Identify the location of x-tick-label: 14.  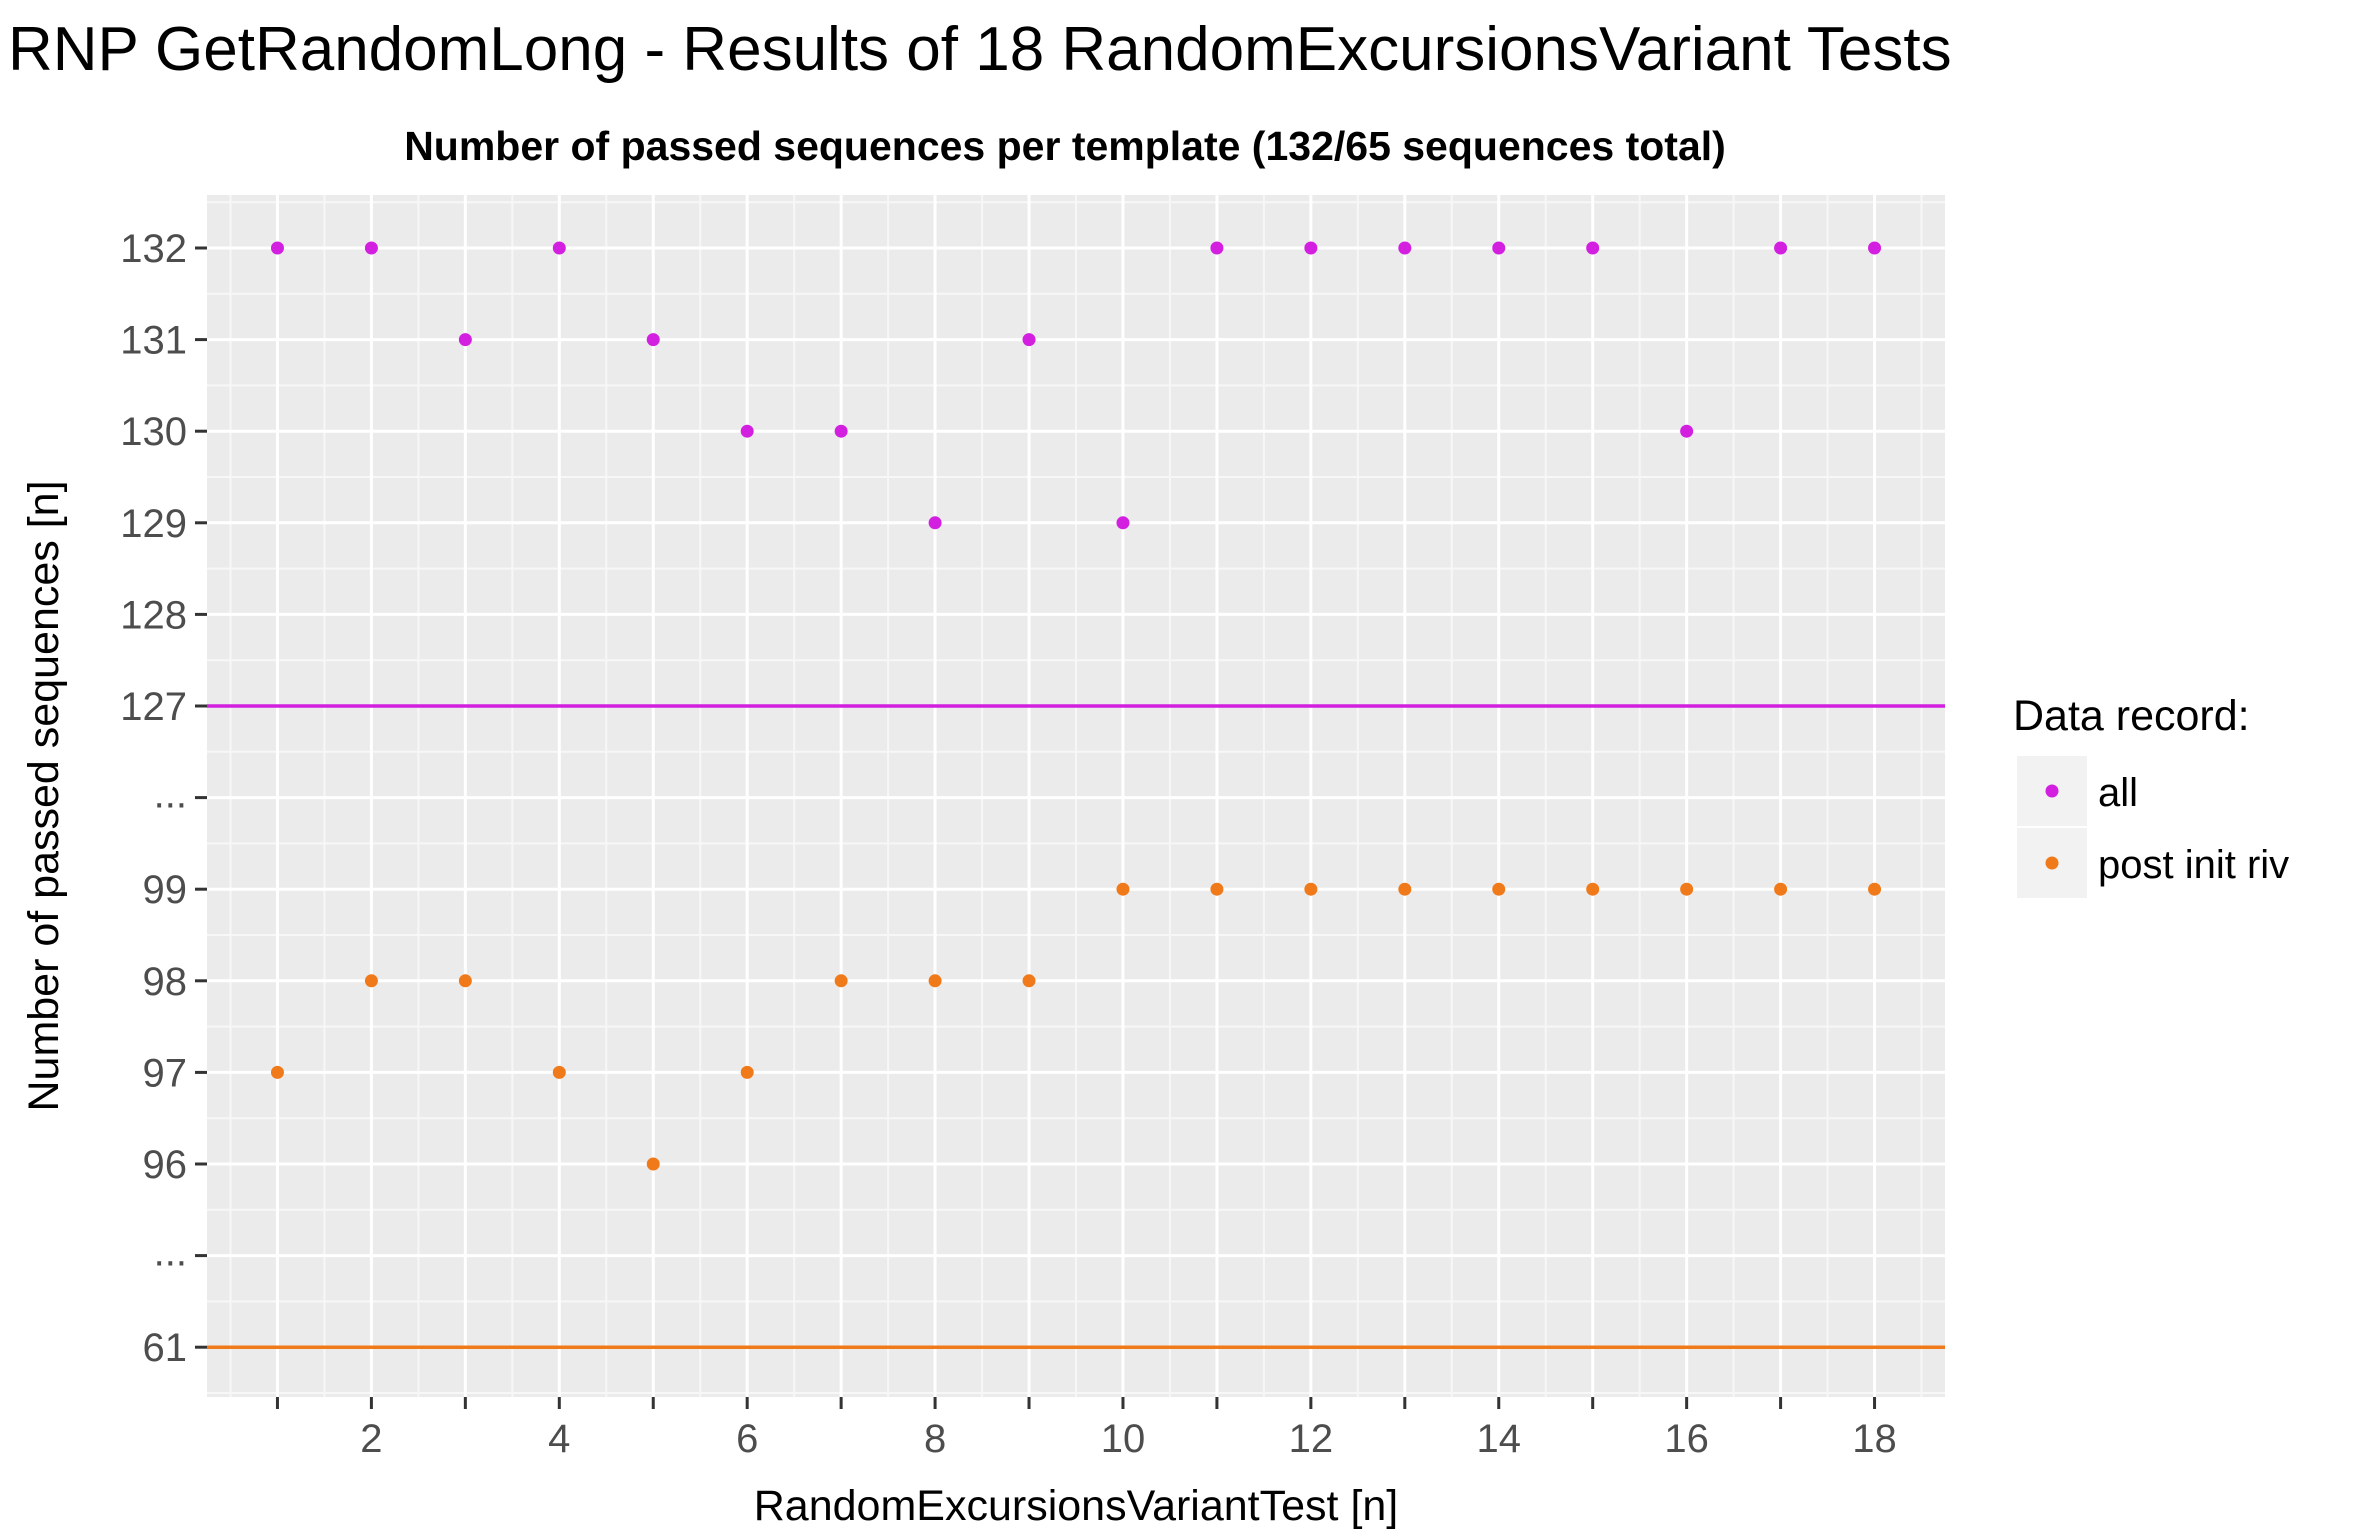
(1499, 1439).